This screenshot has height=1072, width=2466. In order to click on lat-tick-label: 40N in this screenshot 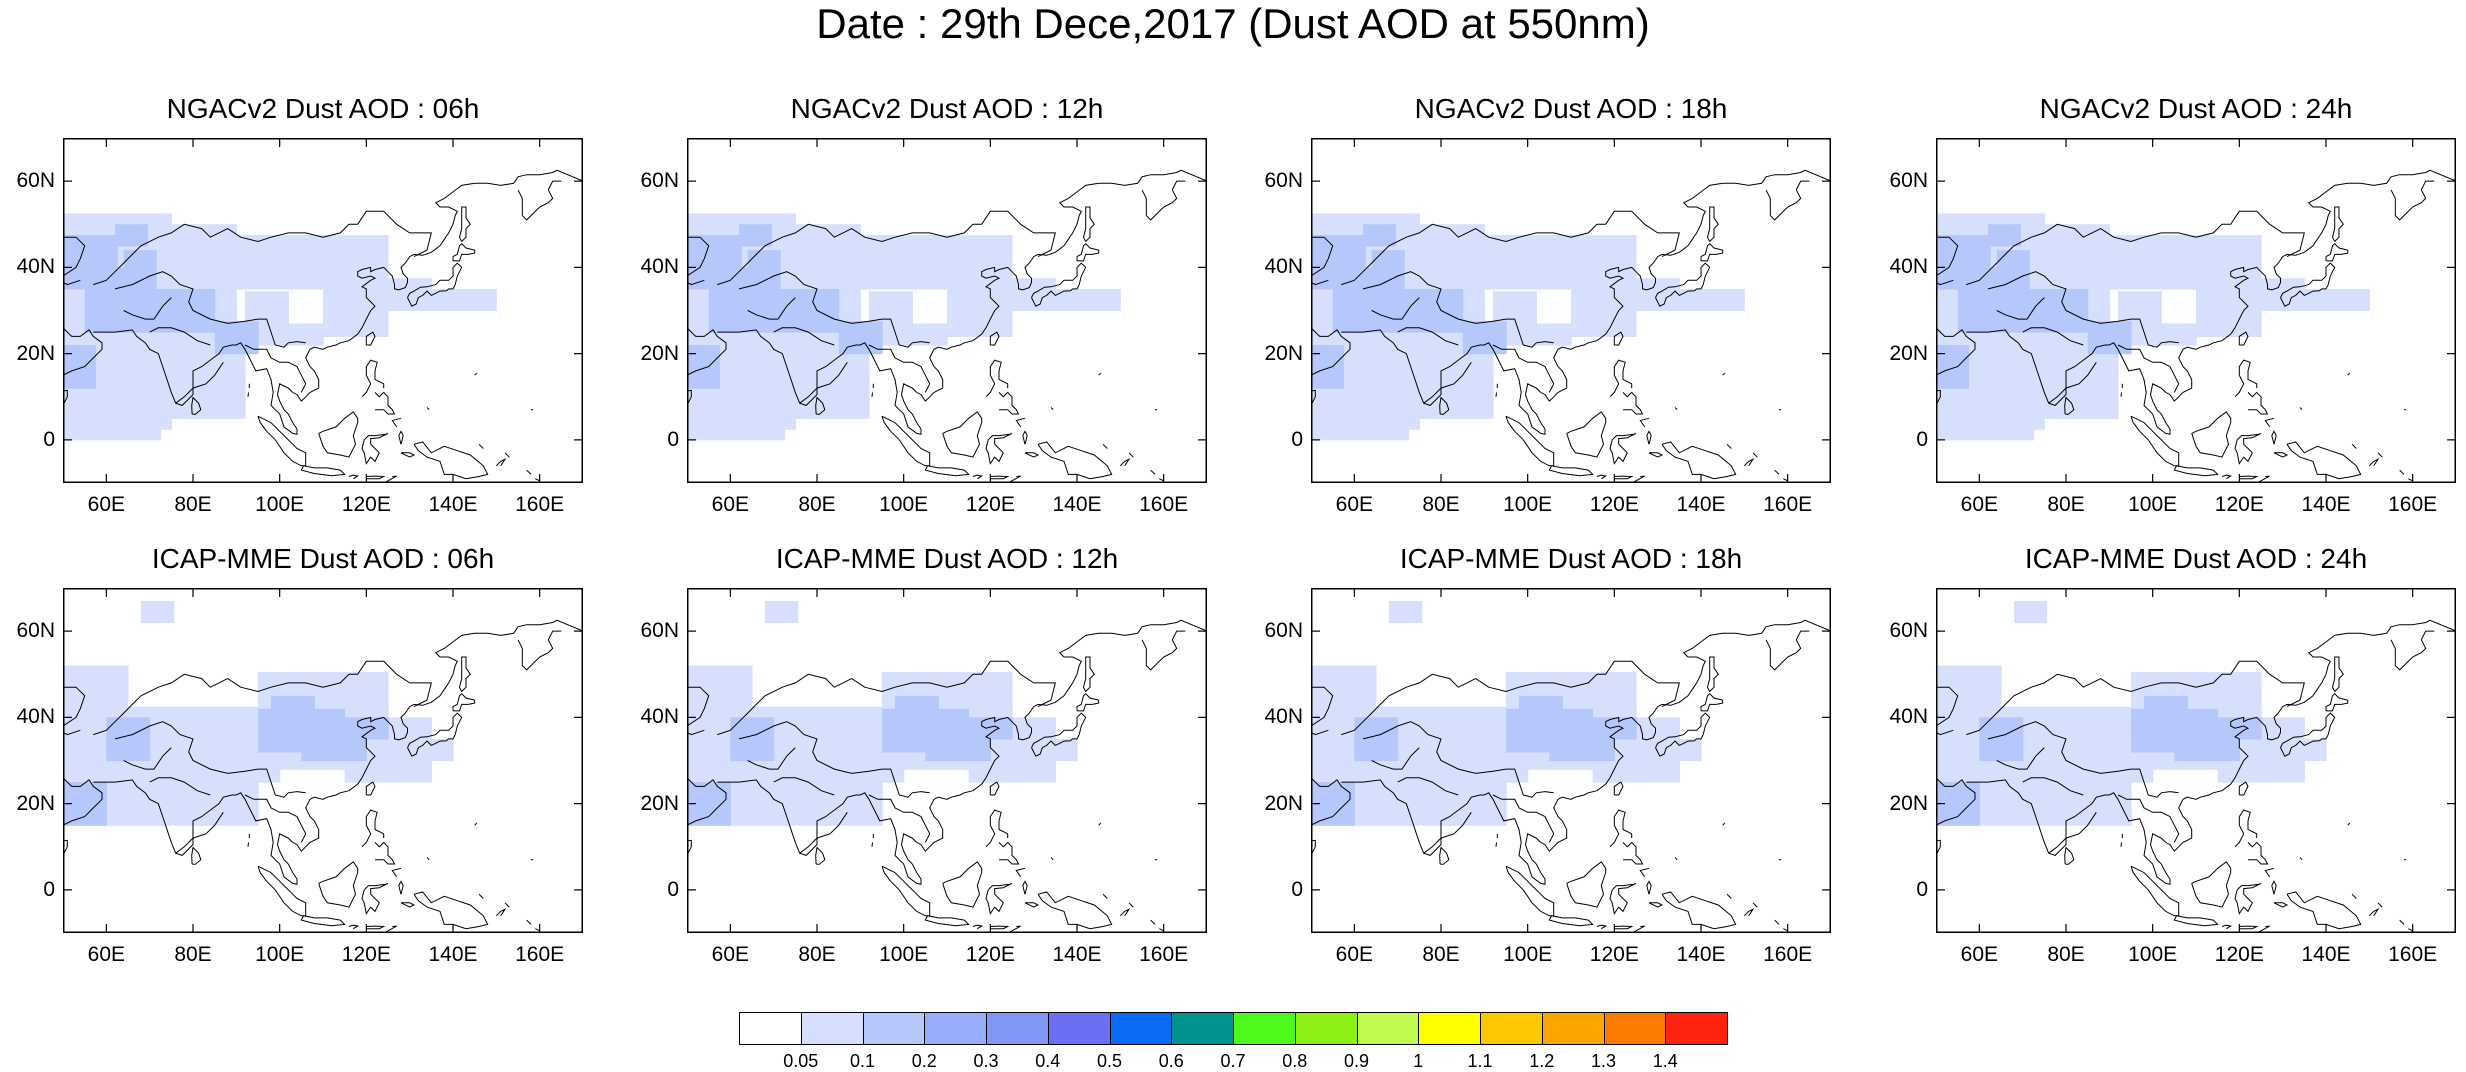, I will do `click(649, 717)`.